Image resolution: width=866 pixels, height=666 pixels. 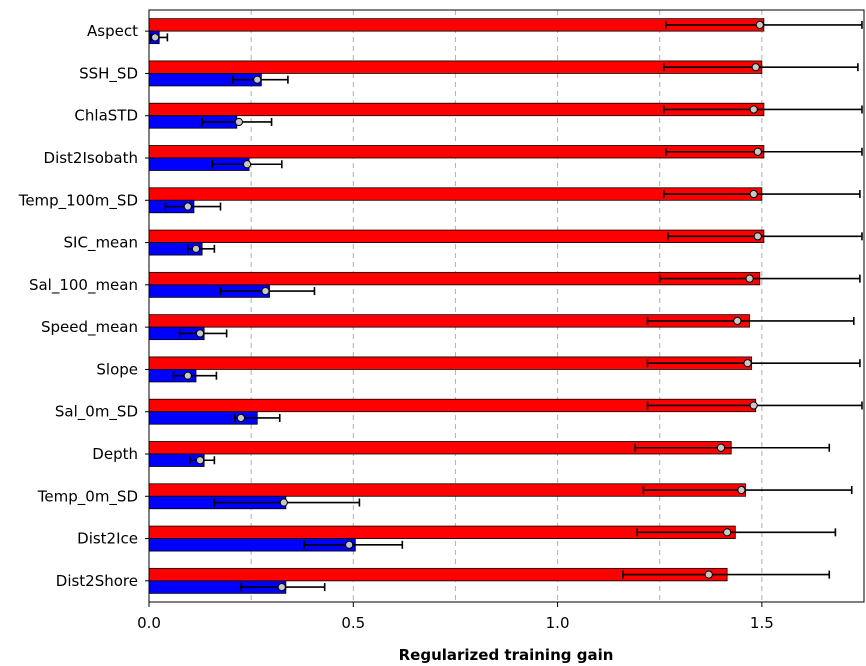 What do you see at coordinates (101, 243) in the screenshot?
I see `y-tick-label: SIC_mean` at bounding box center [101, 243].